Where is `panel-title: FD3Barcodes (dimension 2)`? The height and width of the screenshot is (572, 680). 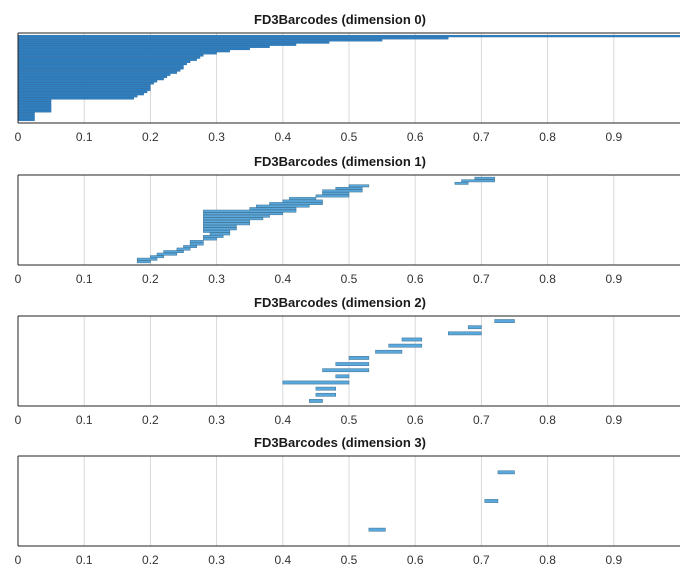 panel-title: FD3Barcodes (dimension 2) is located at coordinates (340, 302).